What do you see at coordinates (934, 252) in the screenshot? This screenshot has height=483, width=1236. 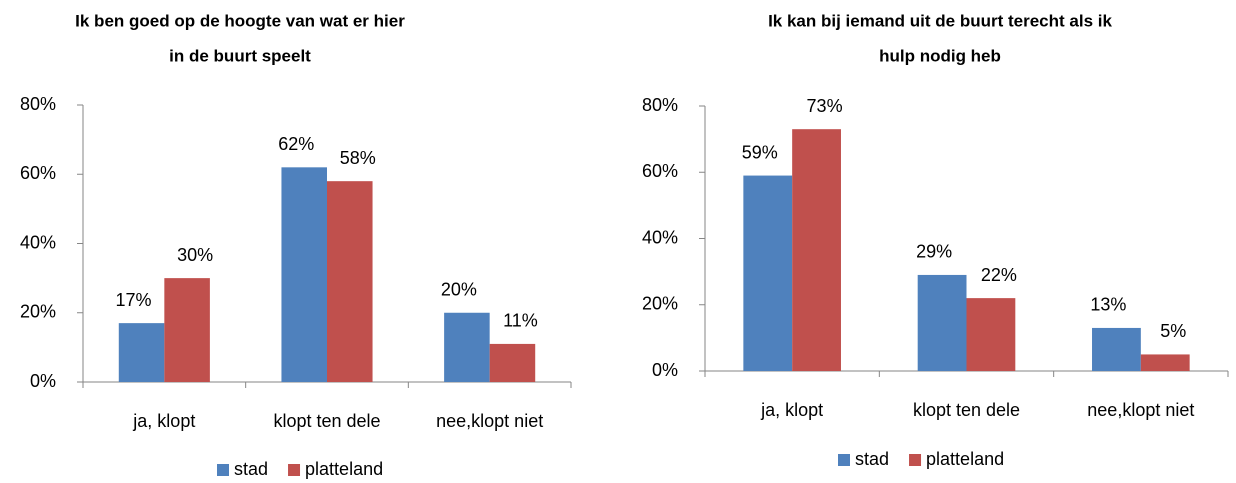 I see `data-label: 29%` at bounding box center [934, 252].